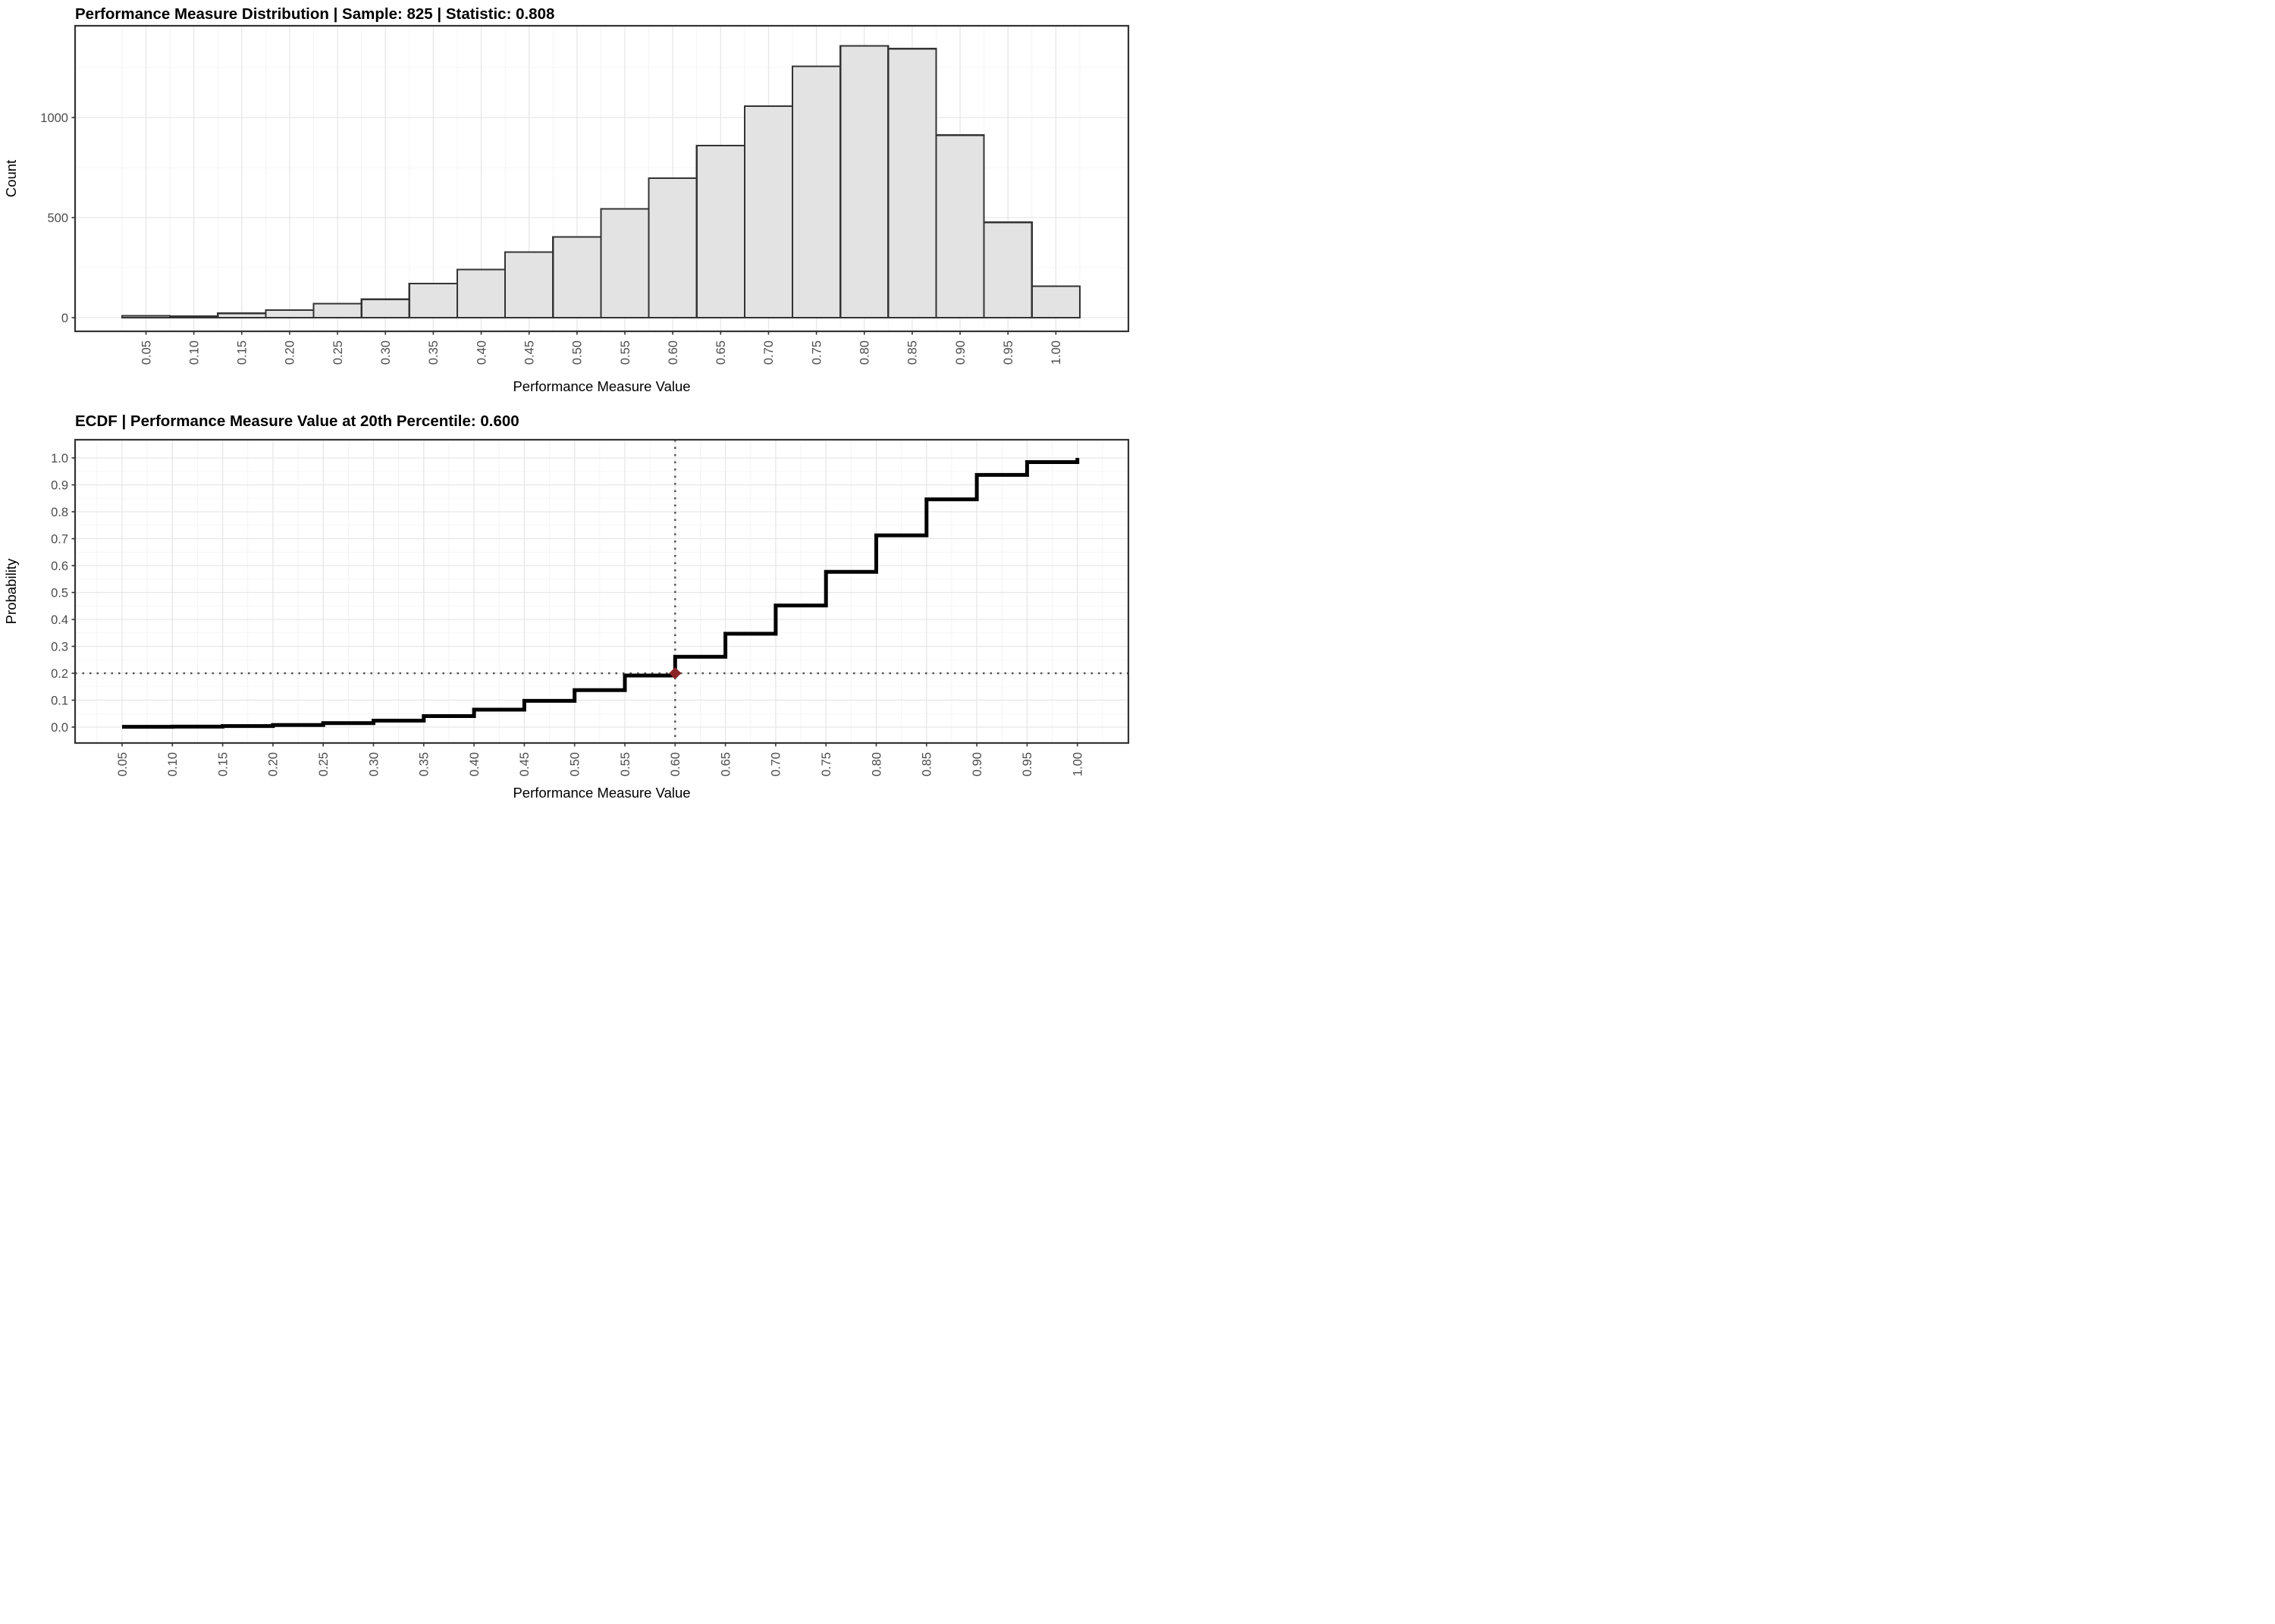  Describe the element at coordinates (11, 178) in the screenshot. I see `y-axis-title: Count` at that location.